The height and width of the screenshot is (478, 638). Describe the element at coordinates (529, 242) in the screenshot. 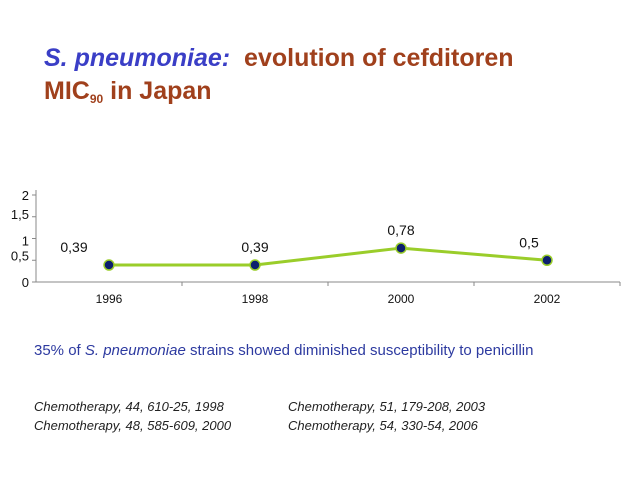

I see `data-label: 0,5` at that location.